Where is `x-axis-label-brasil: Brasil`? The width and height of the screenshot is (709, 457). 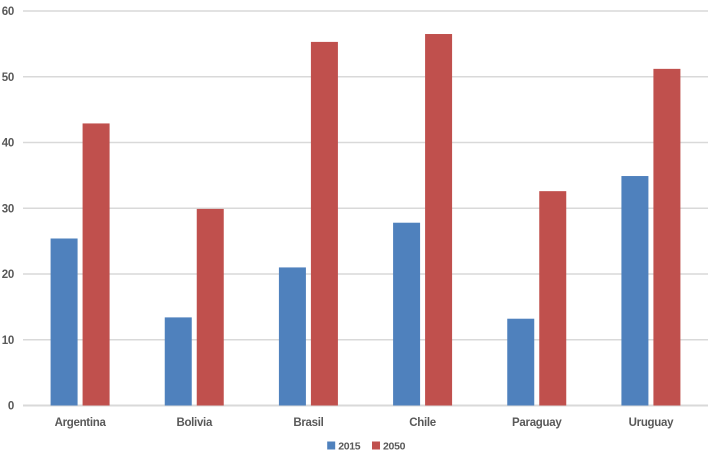 x-axis-label-brasil: Brasil is located at coordinates (308, 423).